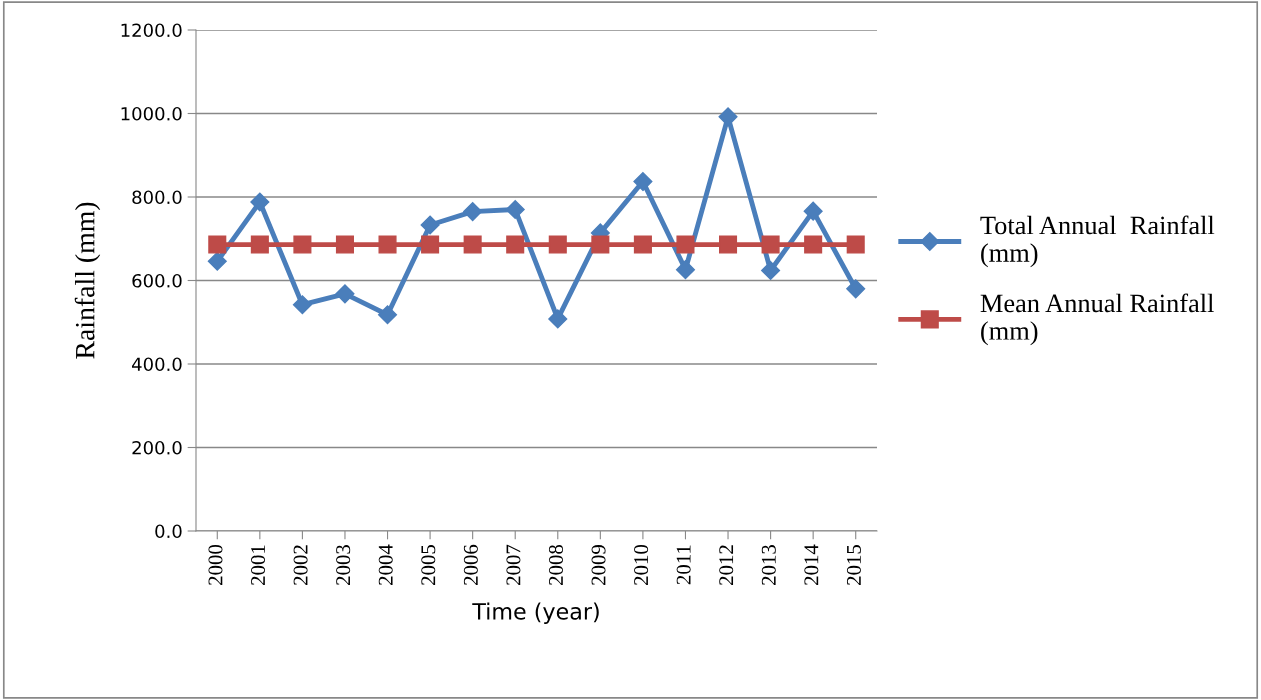 The width and height of the screenshot is (1261, 700). I want to click on x-tick-label: 2013, so click(768, 565).